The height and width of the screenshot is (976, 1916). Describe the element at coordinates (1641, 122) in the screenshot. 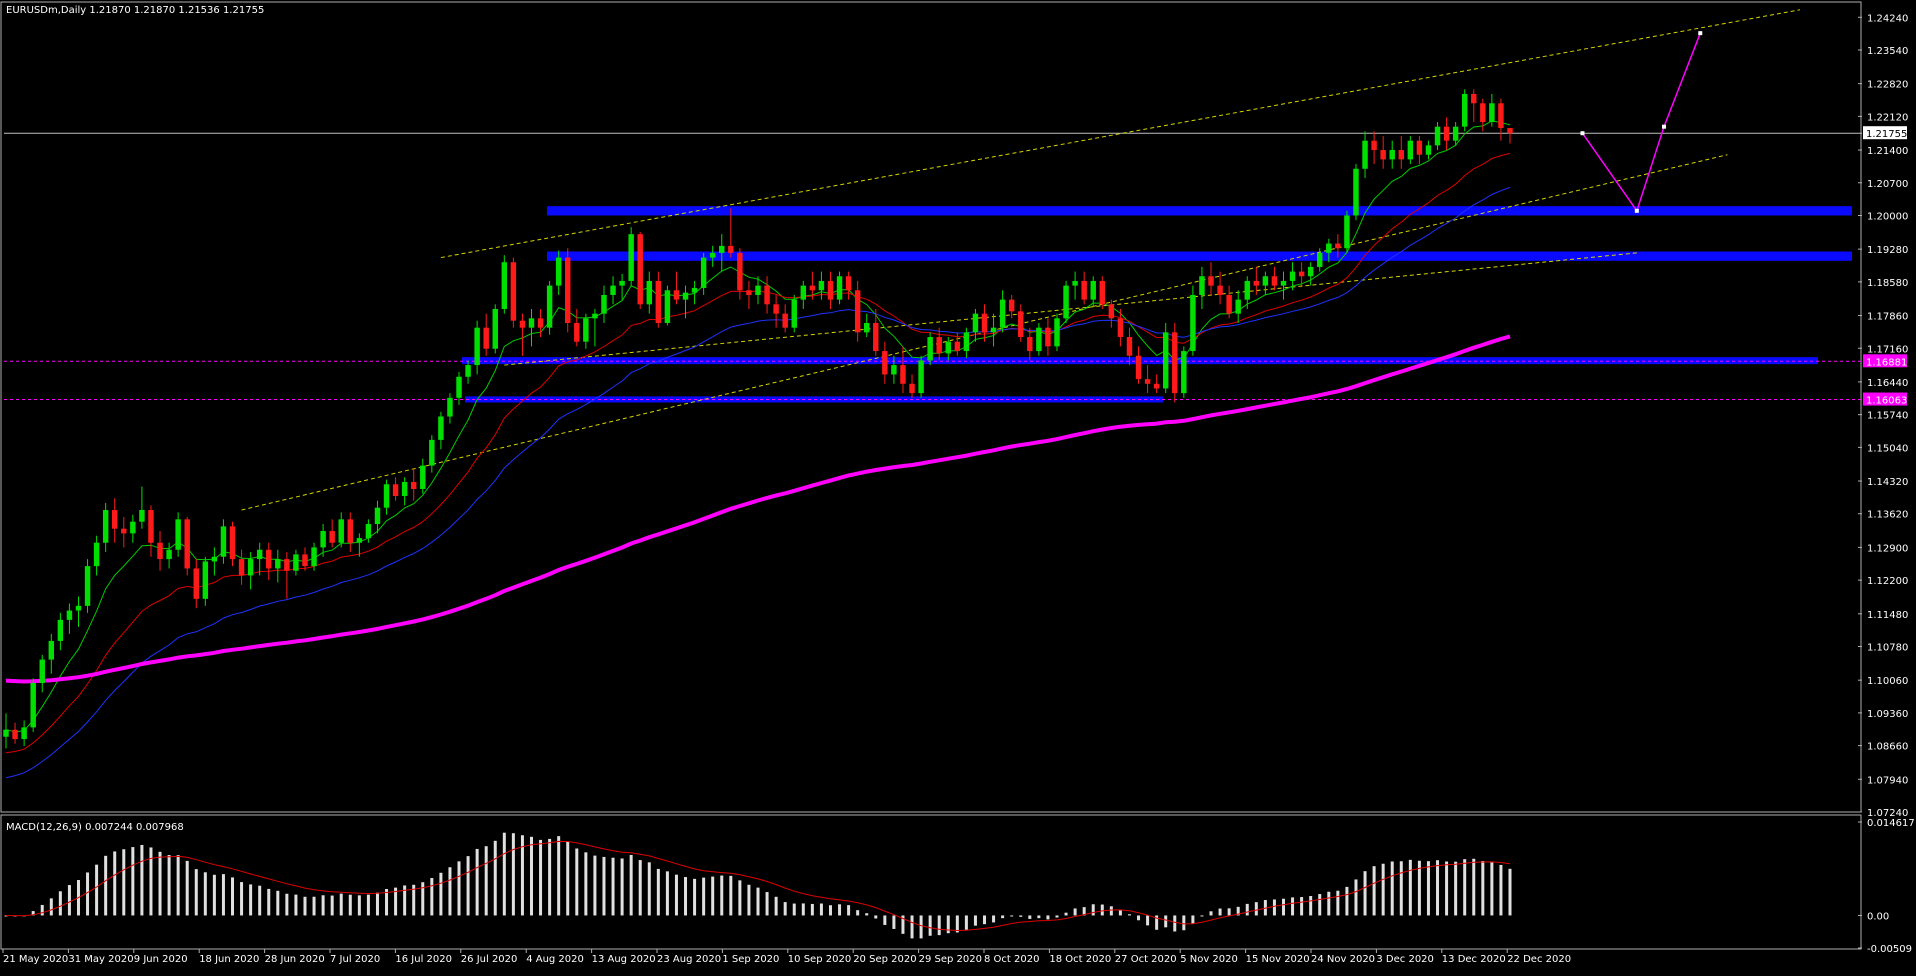

I see `projection-path` at that location.